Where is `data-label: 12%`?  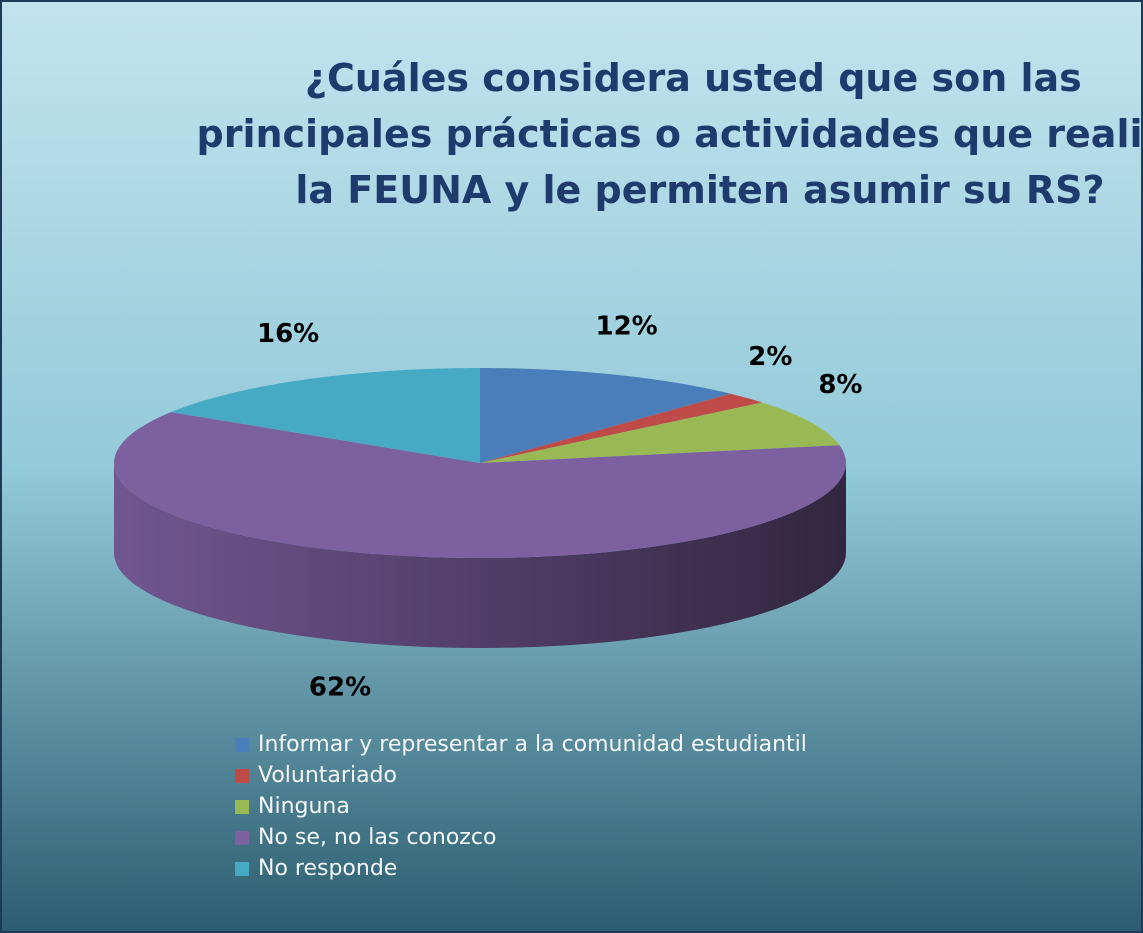
data-label: 12% is located at coordinates (627, 327).